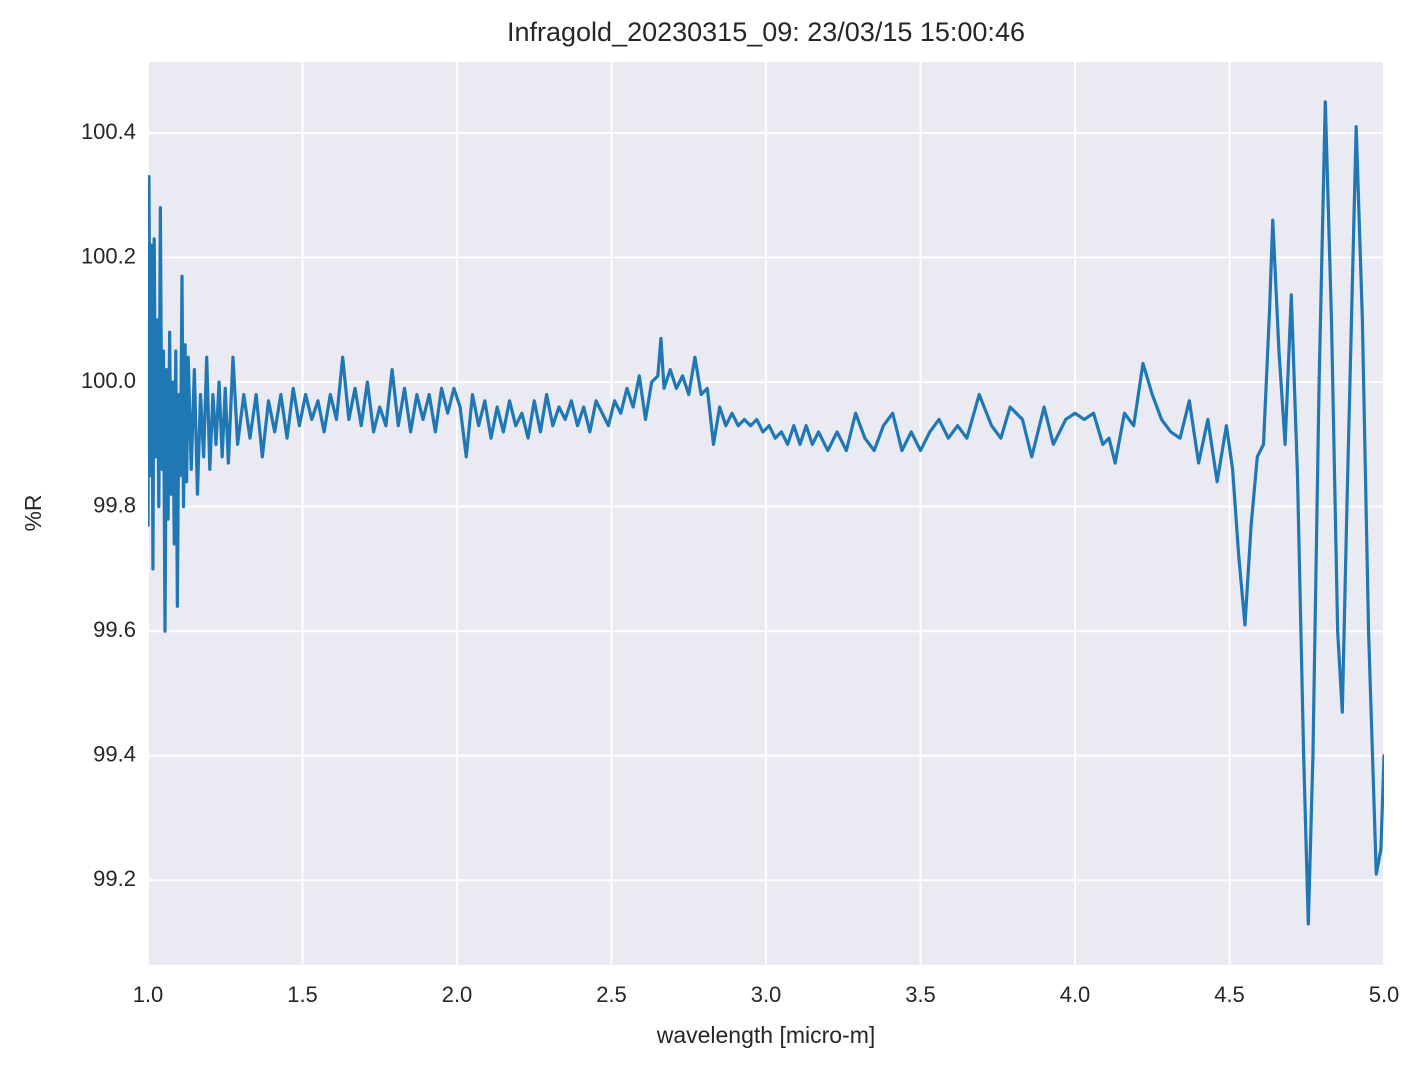  I want to click on x-tick-label: 3.0, so click(766, 994).